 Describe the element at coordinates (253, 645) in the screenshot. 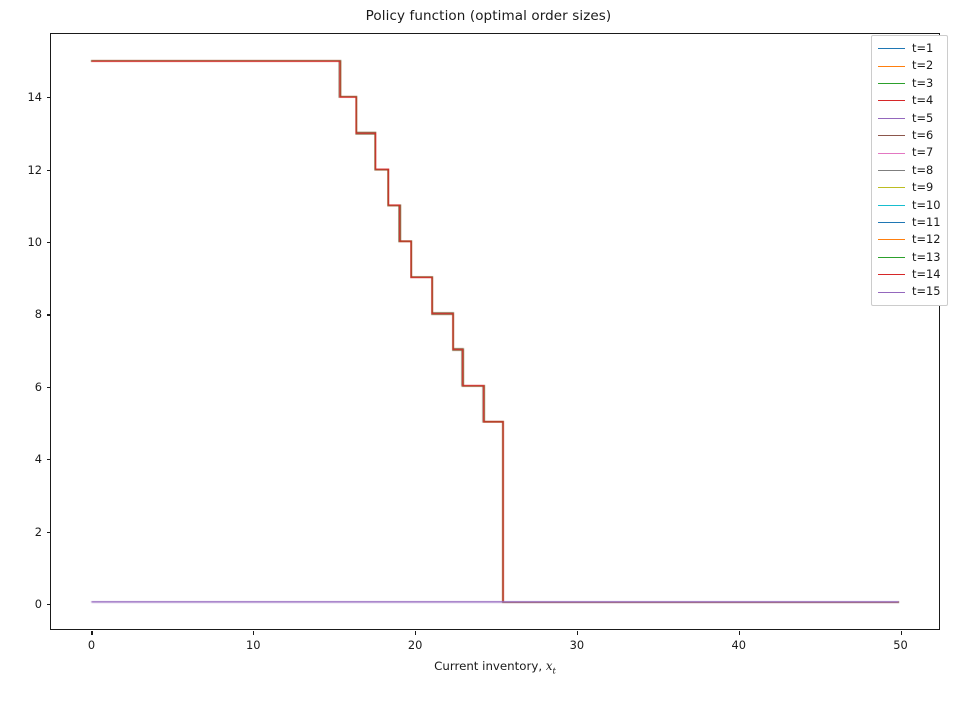

I see `x-tick-label: 10` at that location.